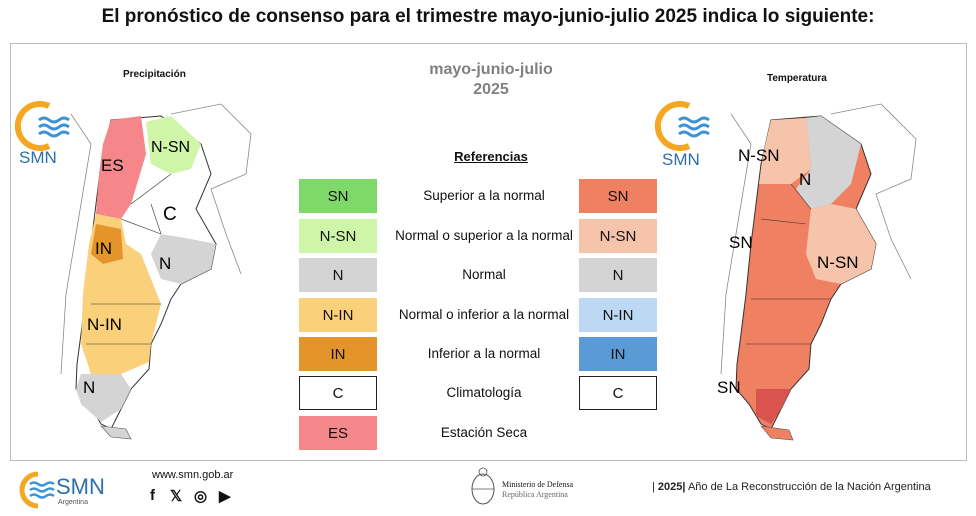 The width and height of the screenshot is (976, 516). Describe the element at coordinates (154, 74) in the screenshot. I see `precip-map-label: Precipitación` at that location.